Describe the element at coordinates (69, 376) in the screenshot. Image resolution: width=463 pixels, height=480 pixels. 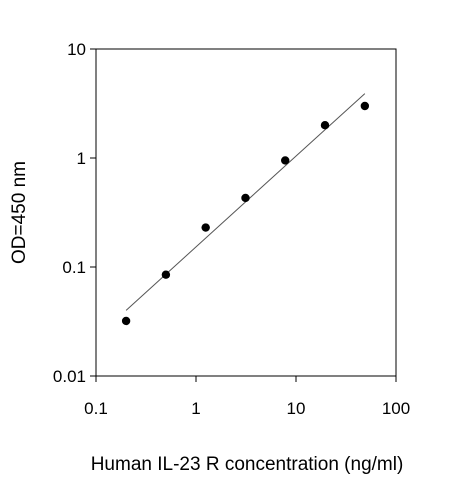
I see `y-tick-label: 0.01` at that location.